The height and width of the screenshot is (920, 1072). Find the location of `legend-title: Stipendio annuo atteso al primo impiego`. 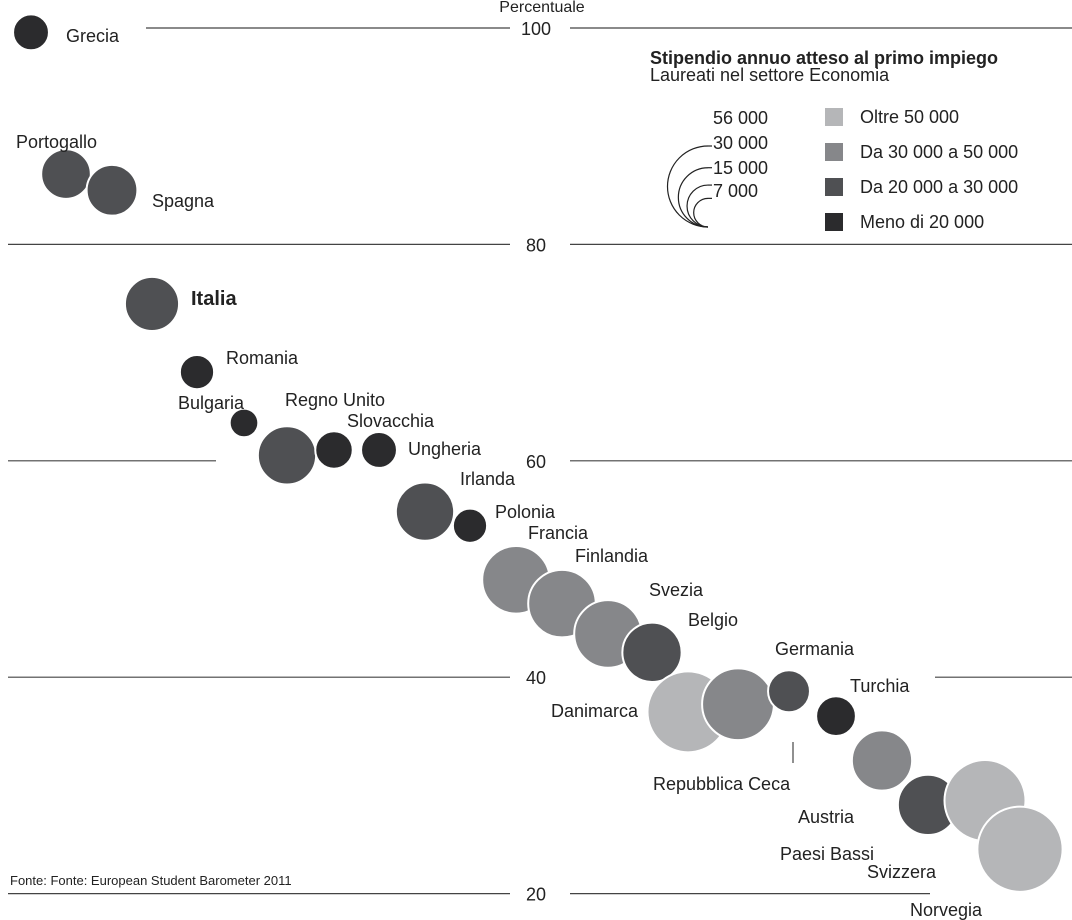

legend-title: Stipendio annuo atteso al primo impiego is located at coordinates (824, 58).